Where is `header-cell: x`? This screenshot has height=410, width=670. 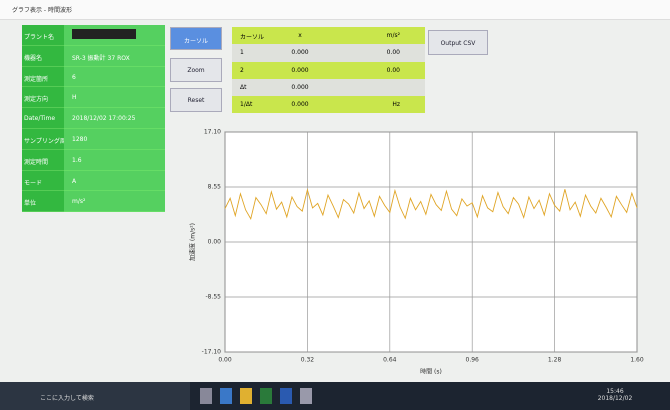
header-cell: x is located at coordinates (300, 35).